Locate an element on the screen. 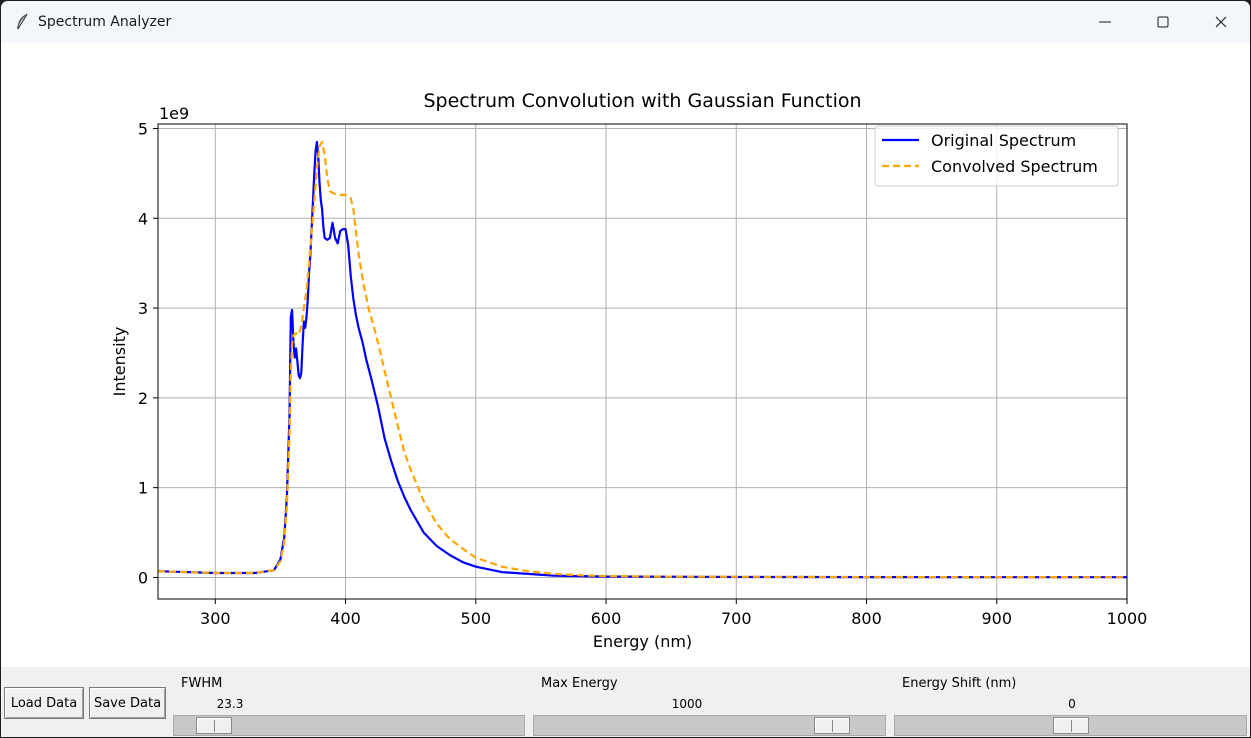 Image resolution: width=1251 pixels, height=738 pixels. y-tick-label: 3 is located at coordinates (143, 308).